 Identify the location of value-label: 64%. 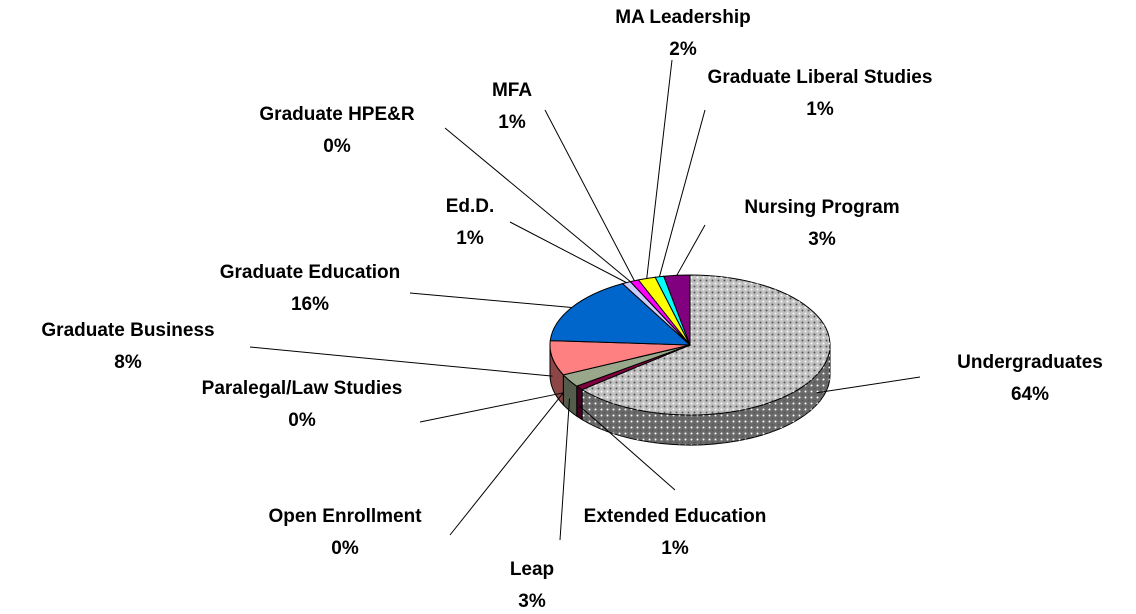
(1030, 394).